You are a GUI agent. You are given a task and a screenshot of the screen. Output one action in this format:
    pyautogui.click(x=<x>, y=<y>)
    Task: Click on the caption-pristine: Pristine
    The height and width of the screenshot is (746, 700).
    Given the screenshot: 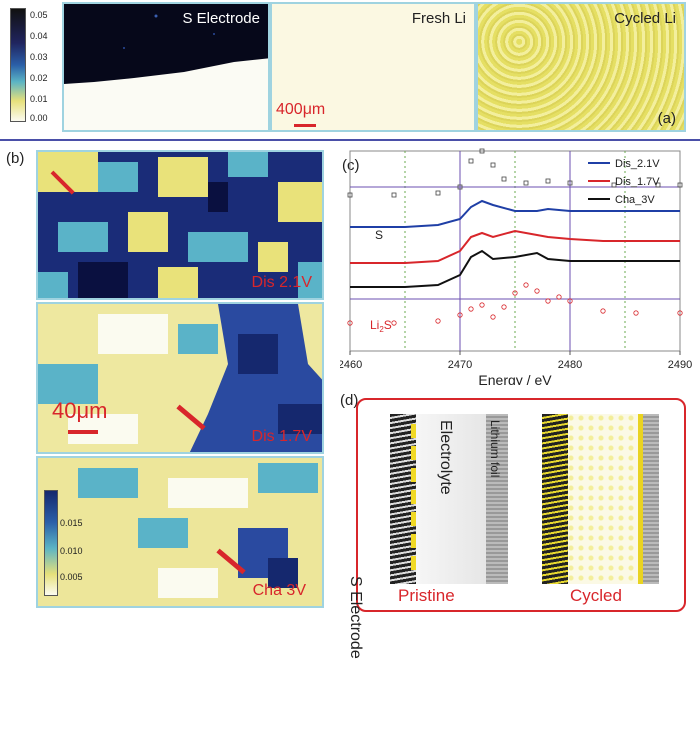 What is the action you would take?
    pyautogui.click(x=426, y=595)
    